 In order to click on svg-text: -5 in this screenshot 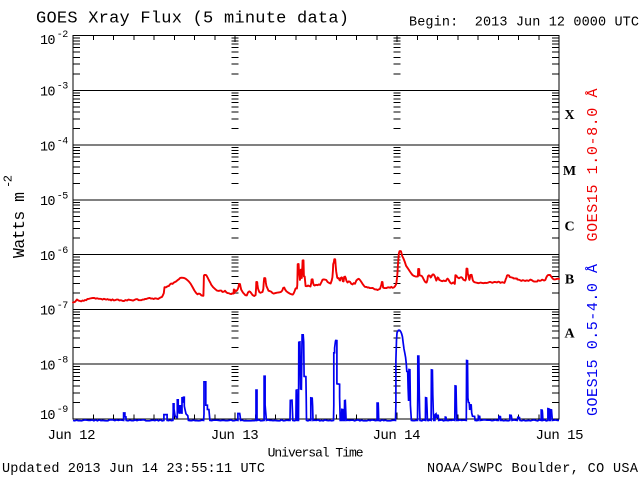, I will do `click(63, 196)`.